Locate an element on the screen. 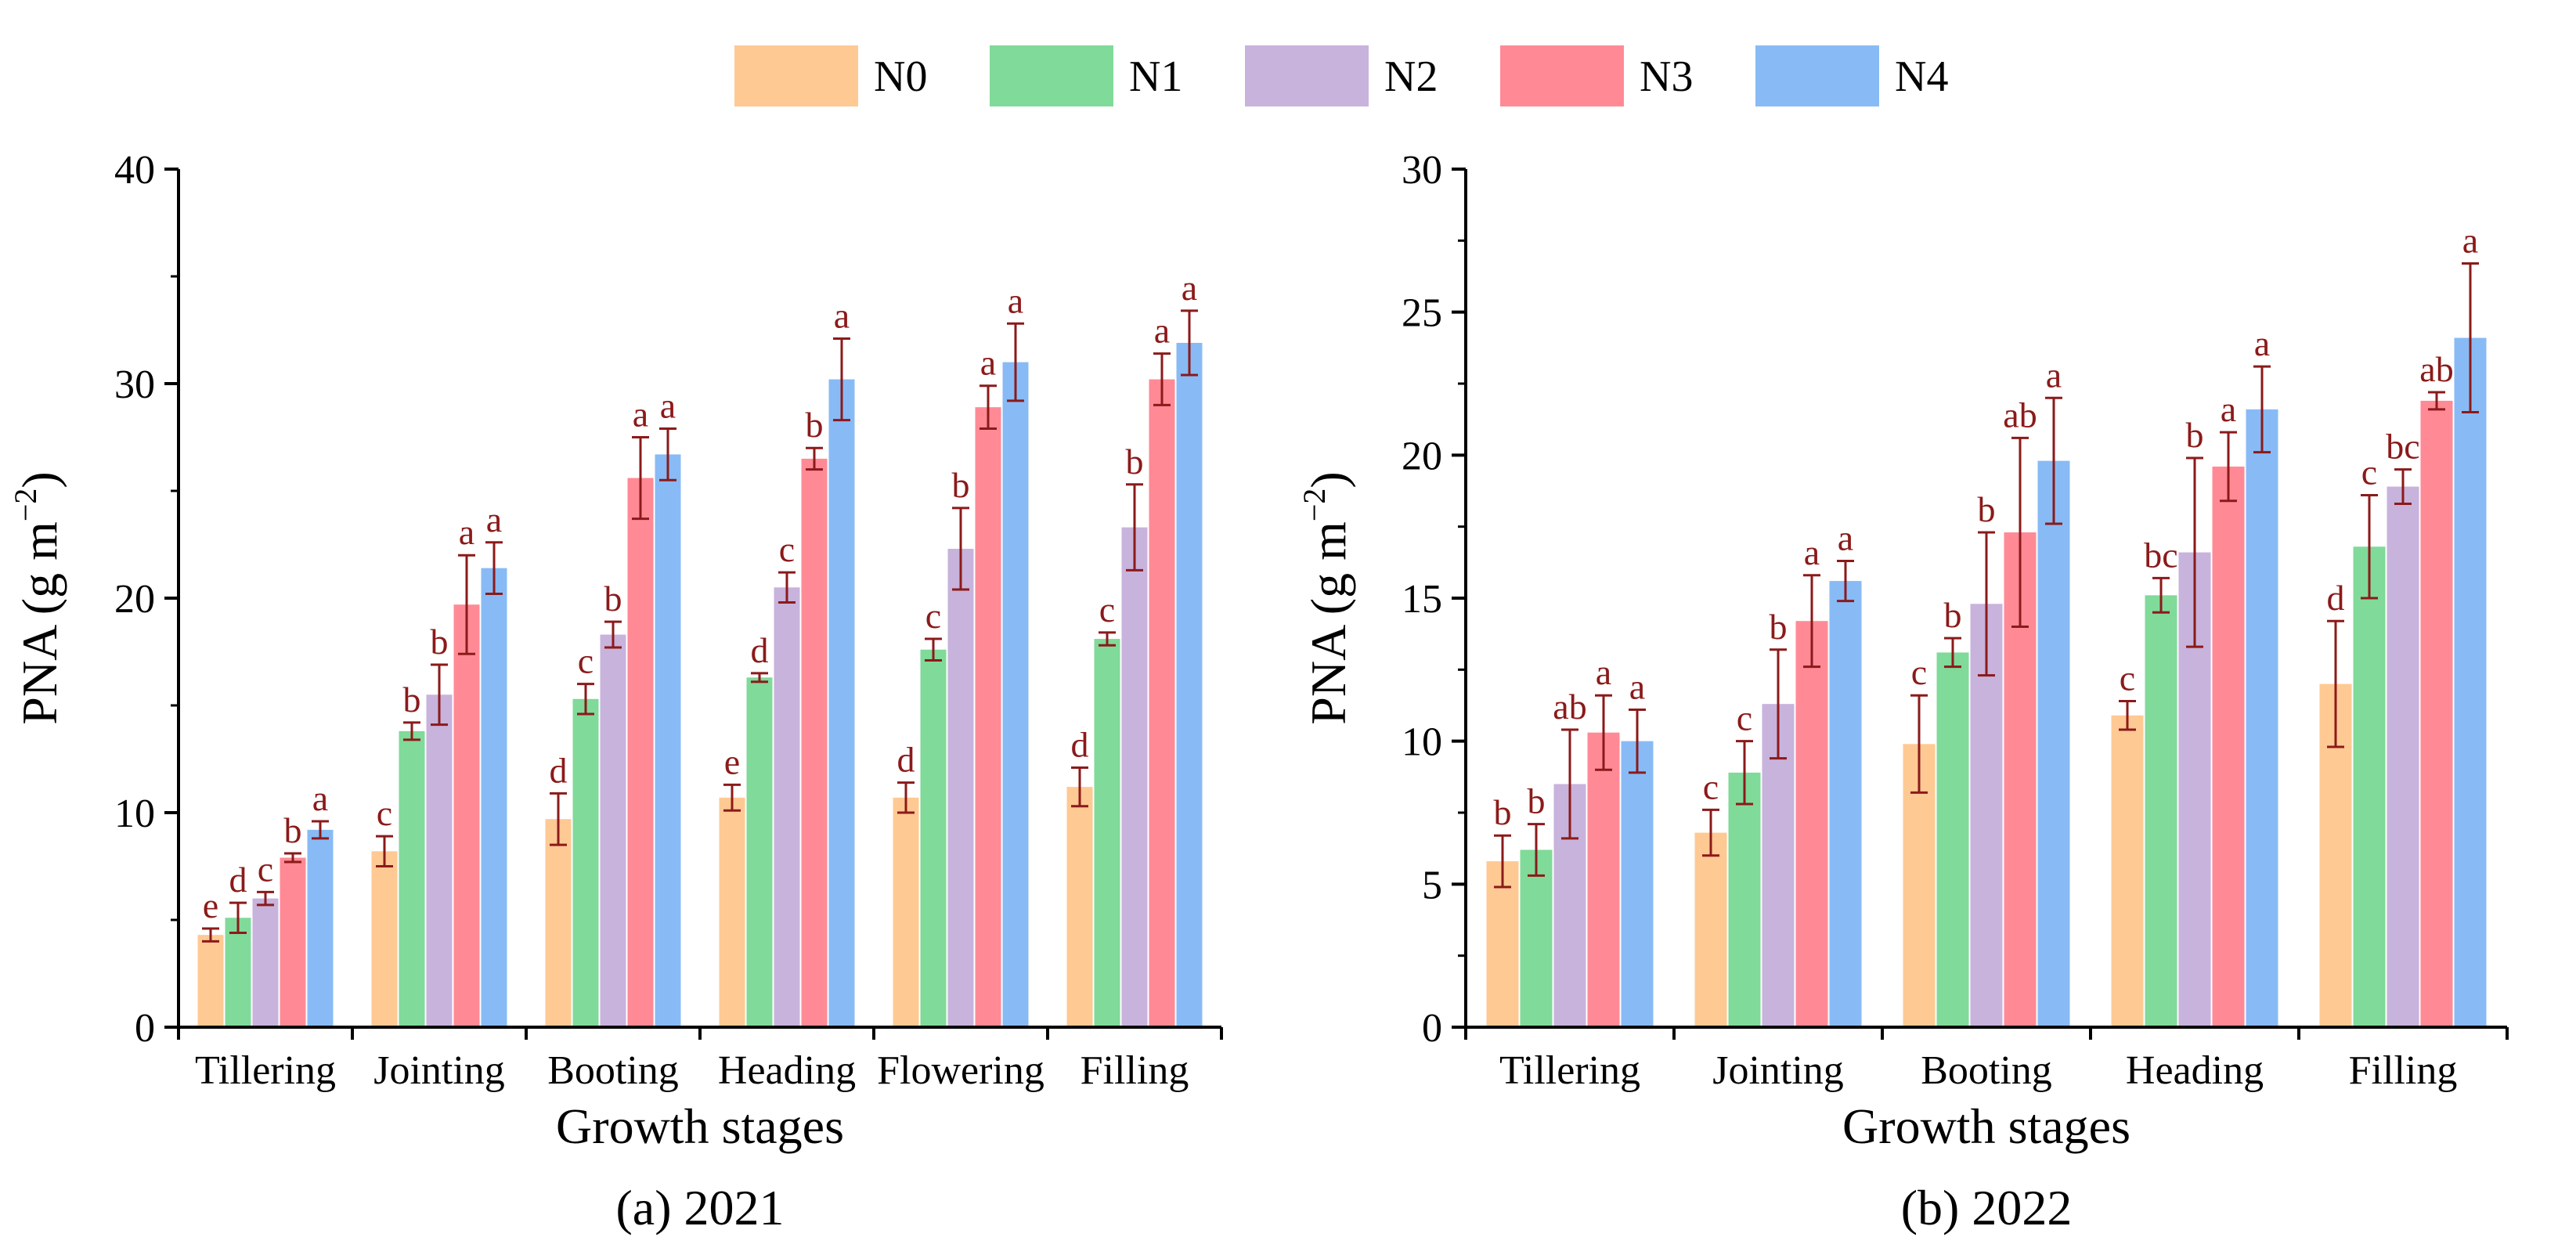 The width and height of the screenshot is (2576, 1255). sig-letter-b-jointing-n0: c is located at coordinates (1711, 786).